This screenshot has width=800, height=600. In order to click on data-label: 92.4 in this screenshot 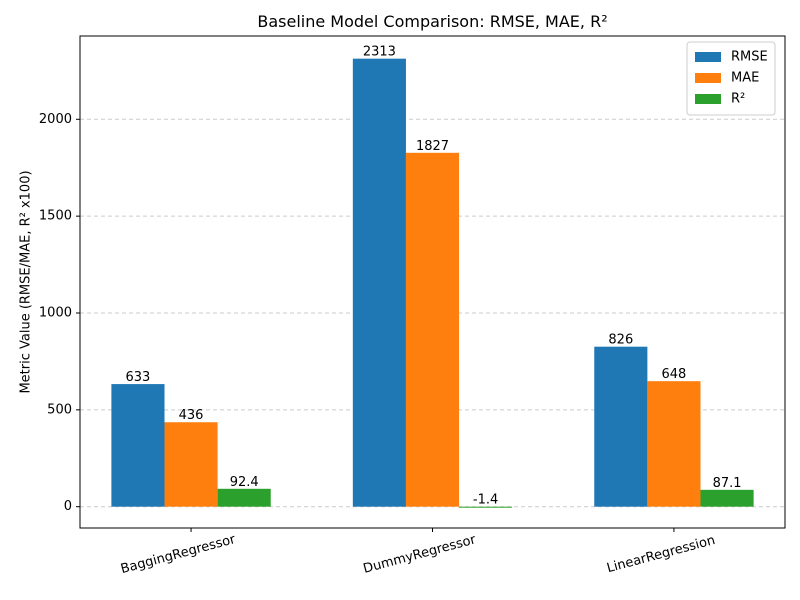, I will do `click(244, 482)`.